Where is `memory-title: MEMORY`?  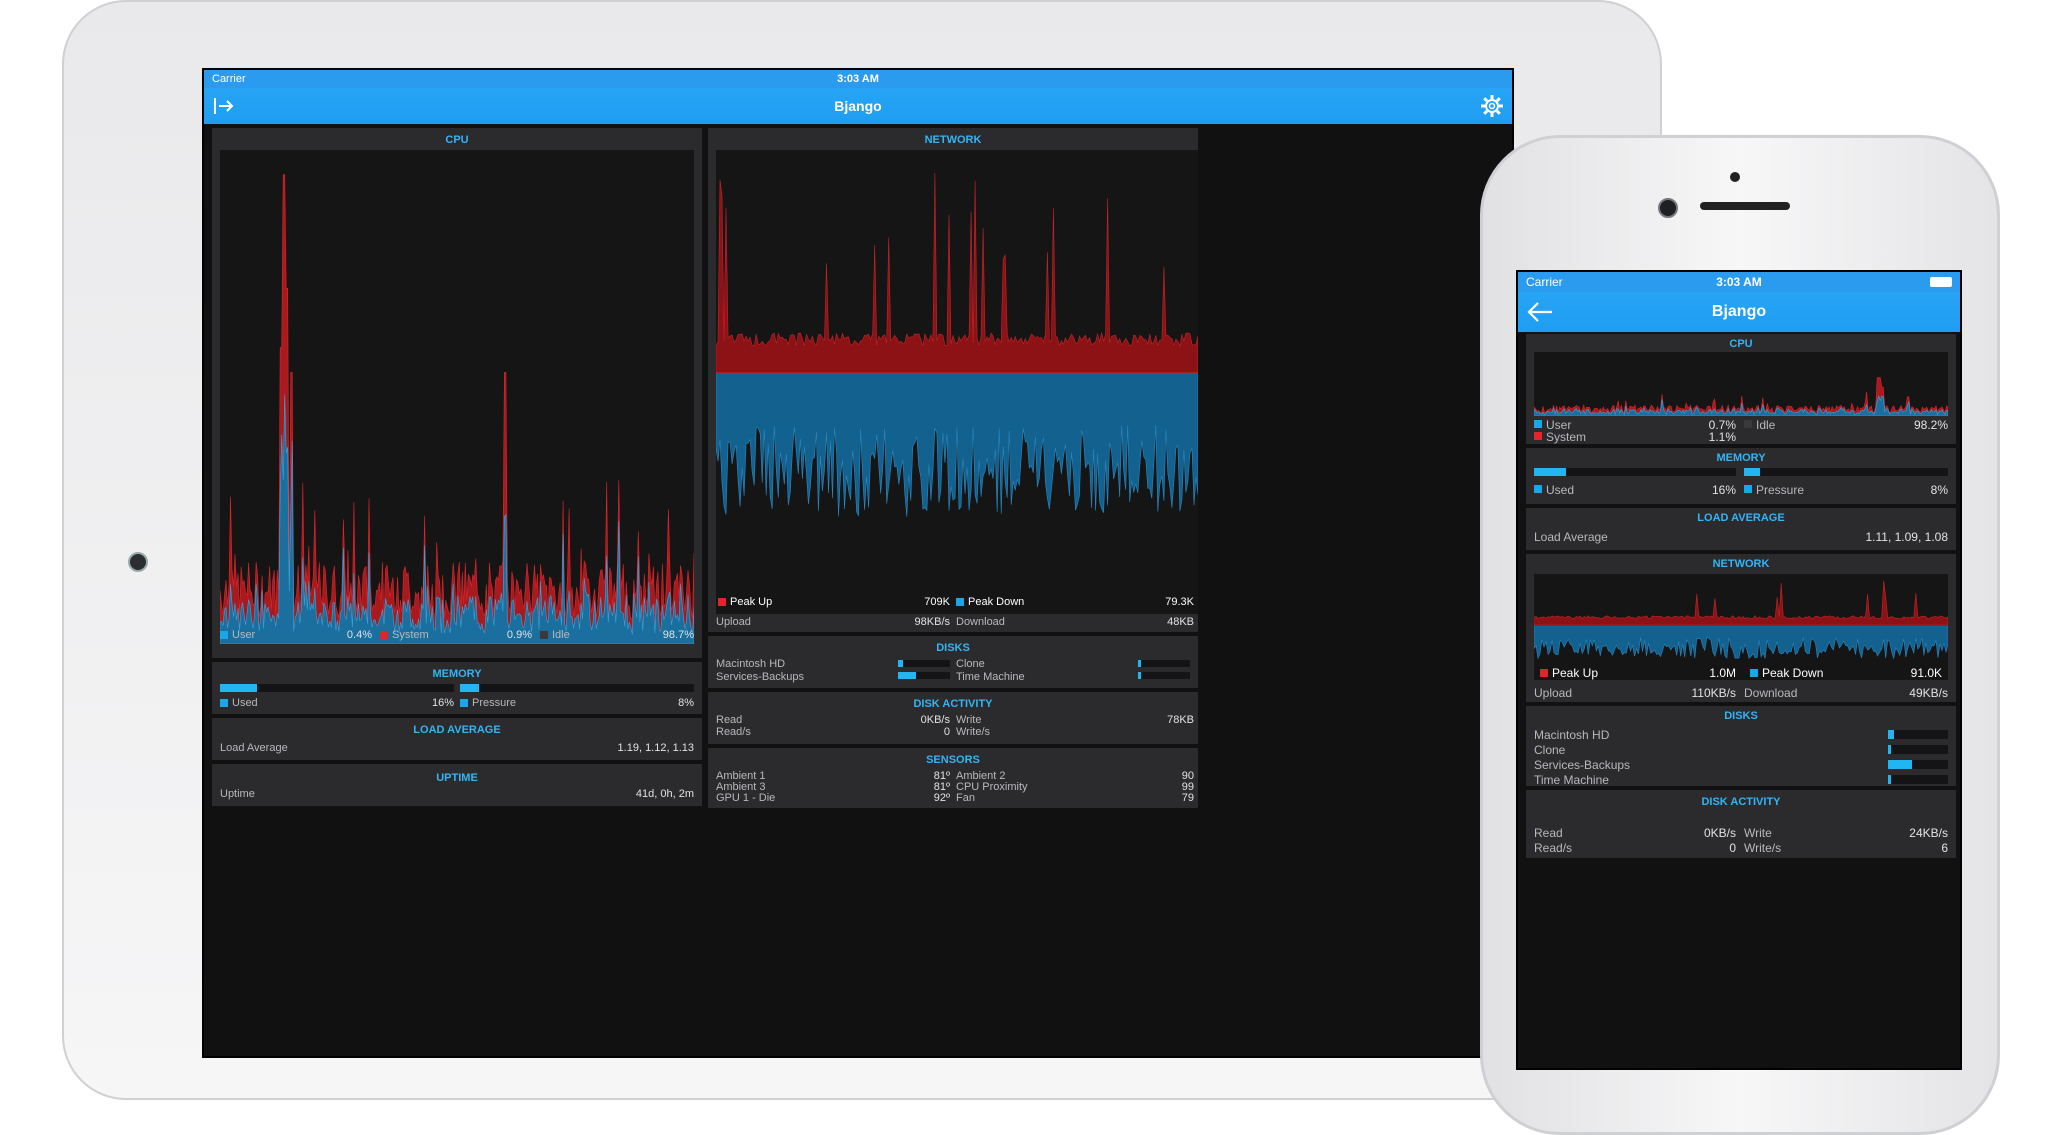 memory-title: MEMORY is located at coordinates (1741, 458).